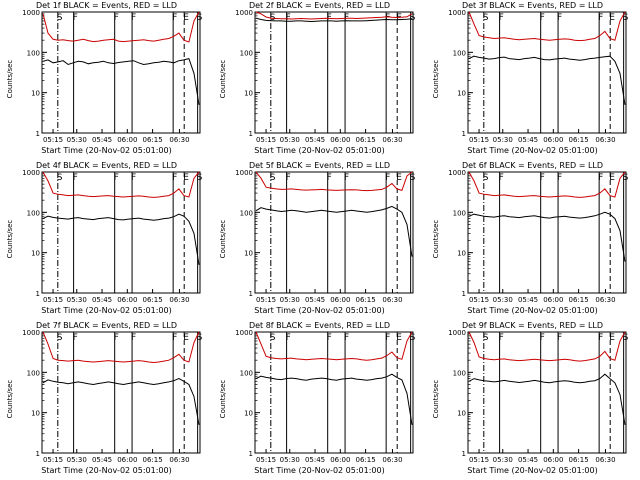 This screenshot has height=480, width=640. I want to click on chart-title: Det 1f BLACK = Events, RED = LLD, so click(106, 5).